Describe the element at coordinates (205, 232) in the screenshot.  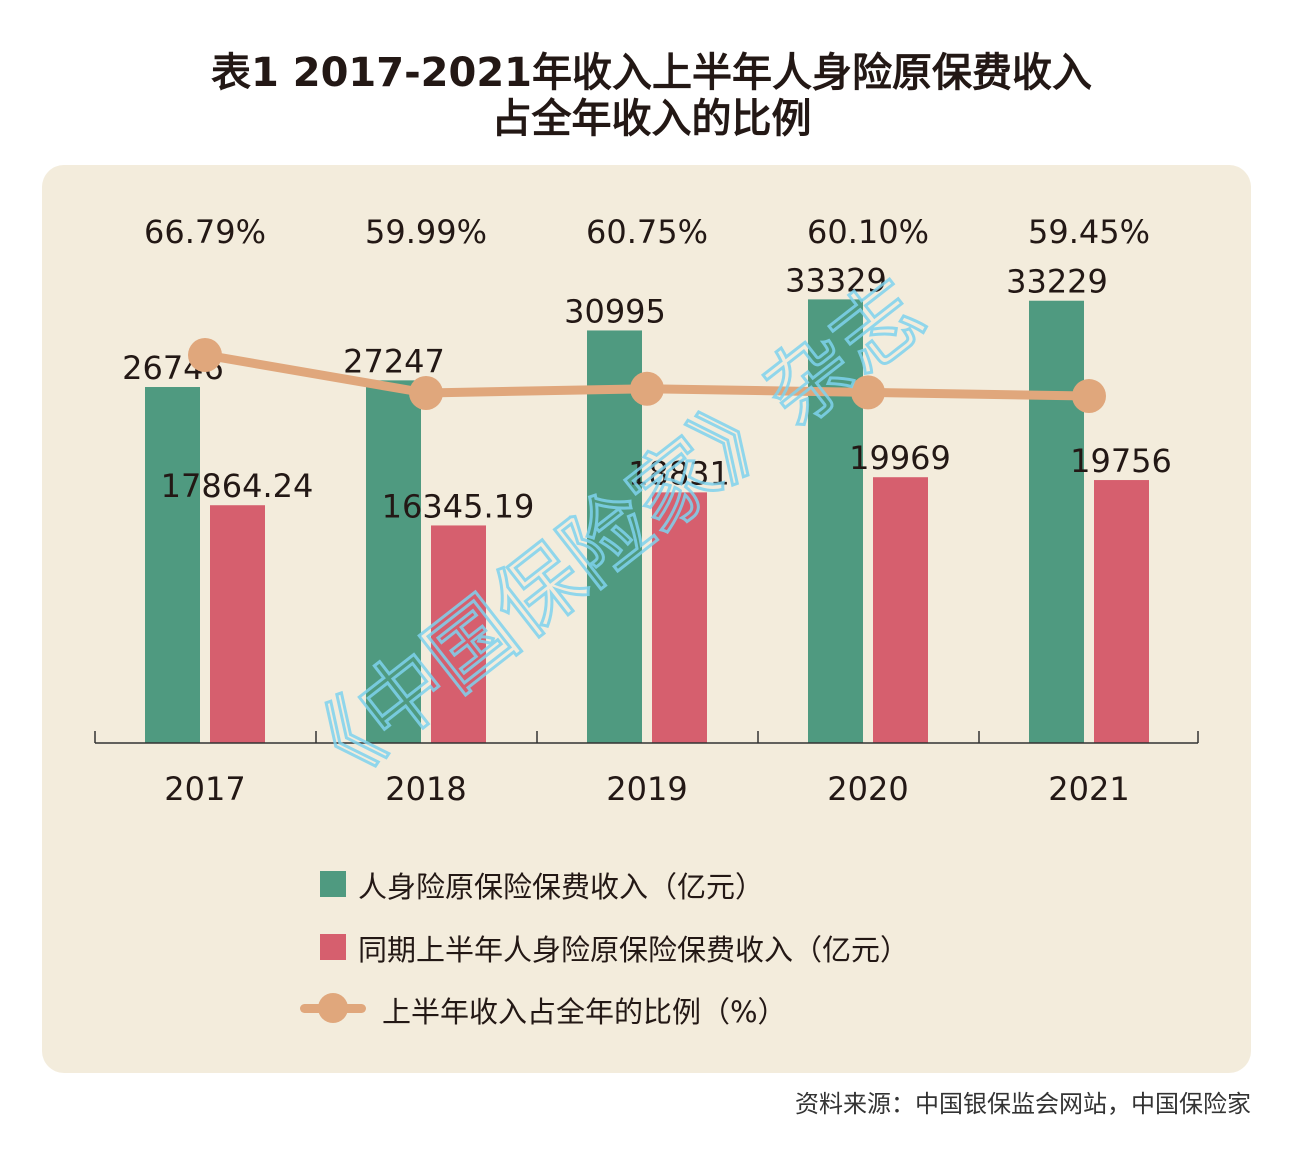
I see `data-label-ratio-2017: 66.79%` at that location.